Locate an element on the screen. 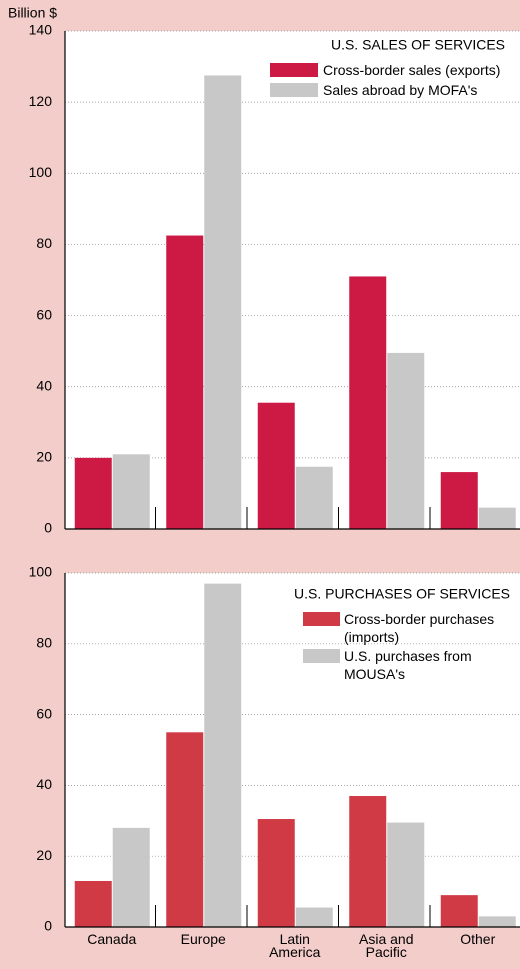  x-tick-label: Latin America is located at coordinates (295, 945).